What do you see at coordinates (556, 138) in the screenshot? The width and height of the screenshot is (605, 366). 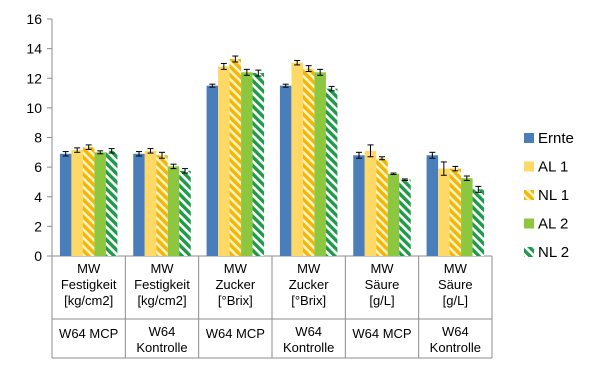 I see `legend-label: Ernte` at bounding box center [556, 138].